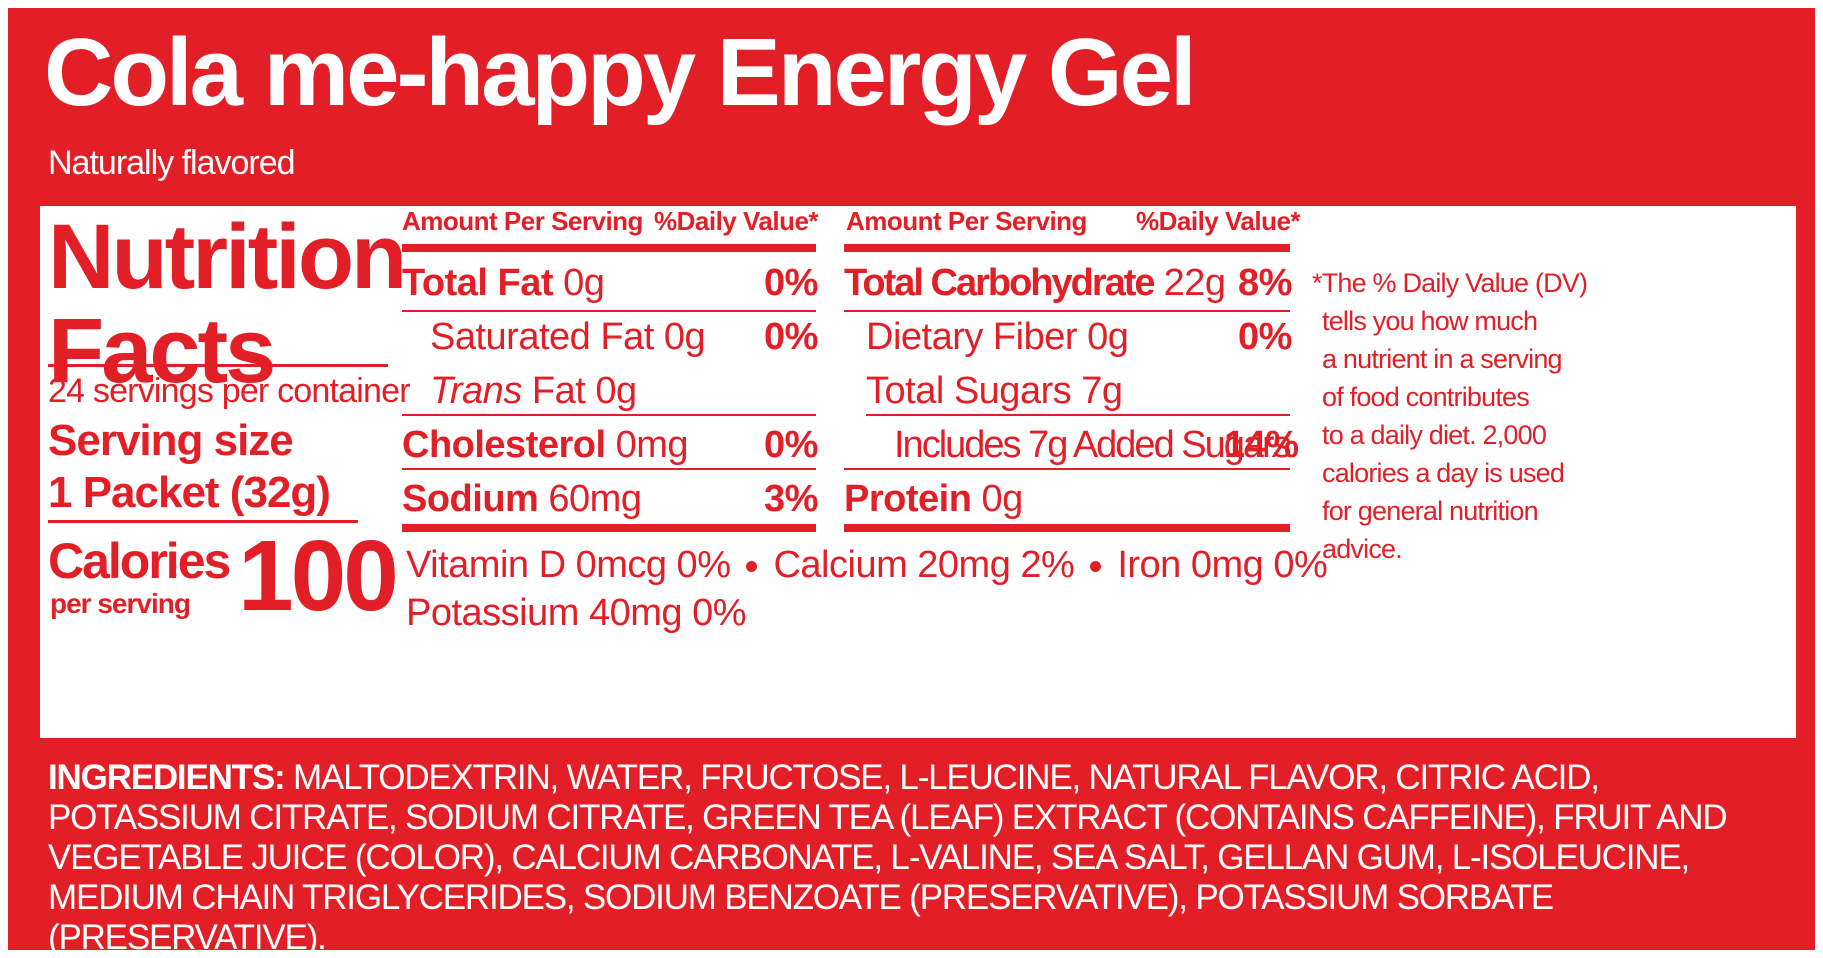 The width and height of the screenshot is (1823, 958). What do you see at coordinates (189, 492) in the screenshot?
I see `serving-size-value: 1 Packet (32g)` at bounding box center [189, 492].